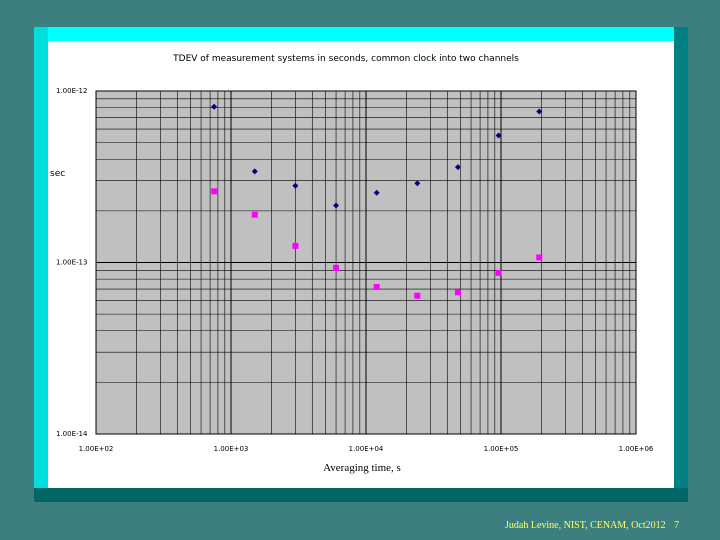  What do you see at coordinates (67, 178) in the screenshot?
I see `y-axis-label-box` at bounding box center [67, 178].